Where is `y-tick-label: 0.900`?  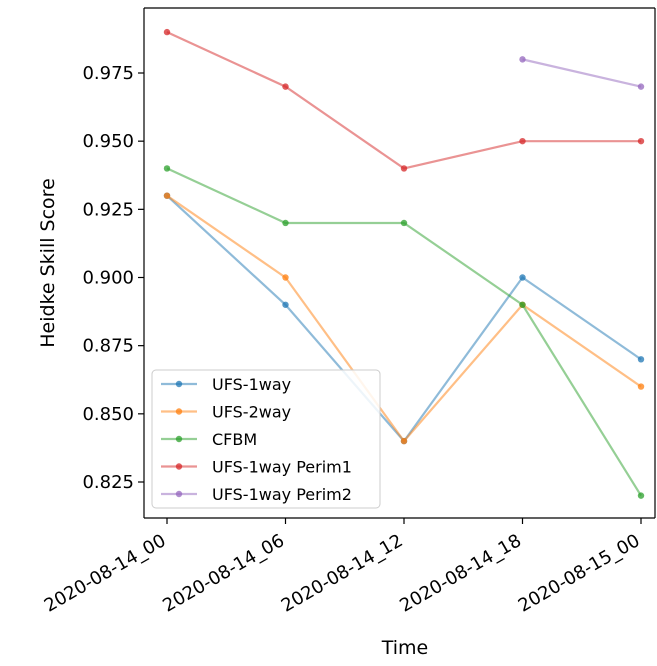 y-tick-label: 0.900 is located at coordinates (108, 278).